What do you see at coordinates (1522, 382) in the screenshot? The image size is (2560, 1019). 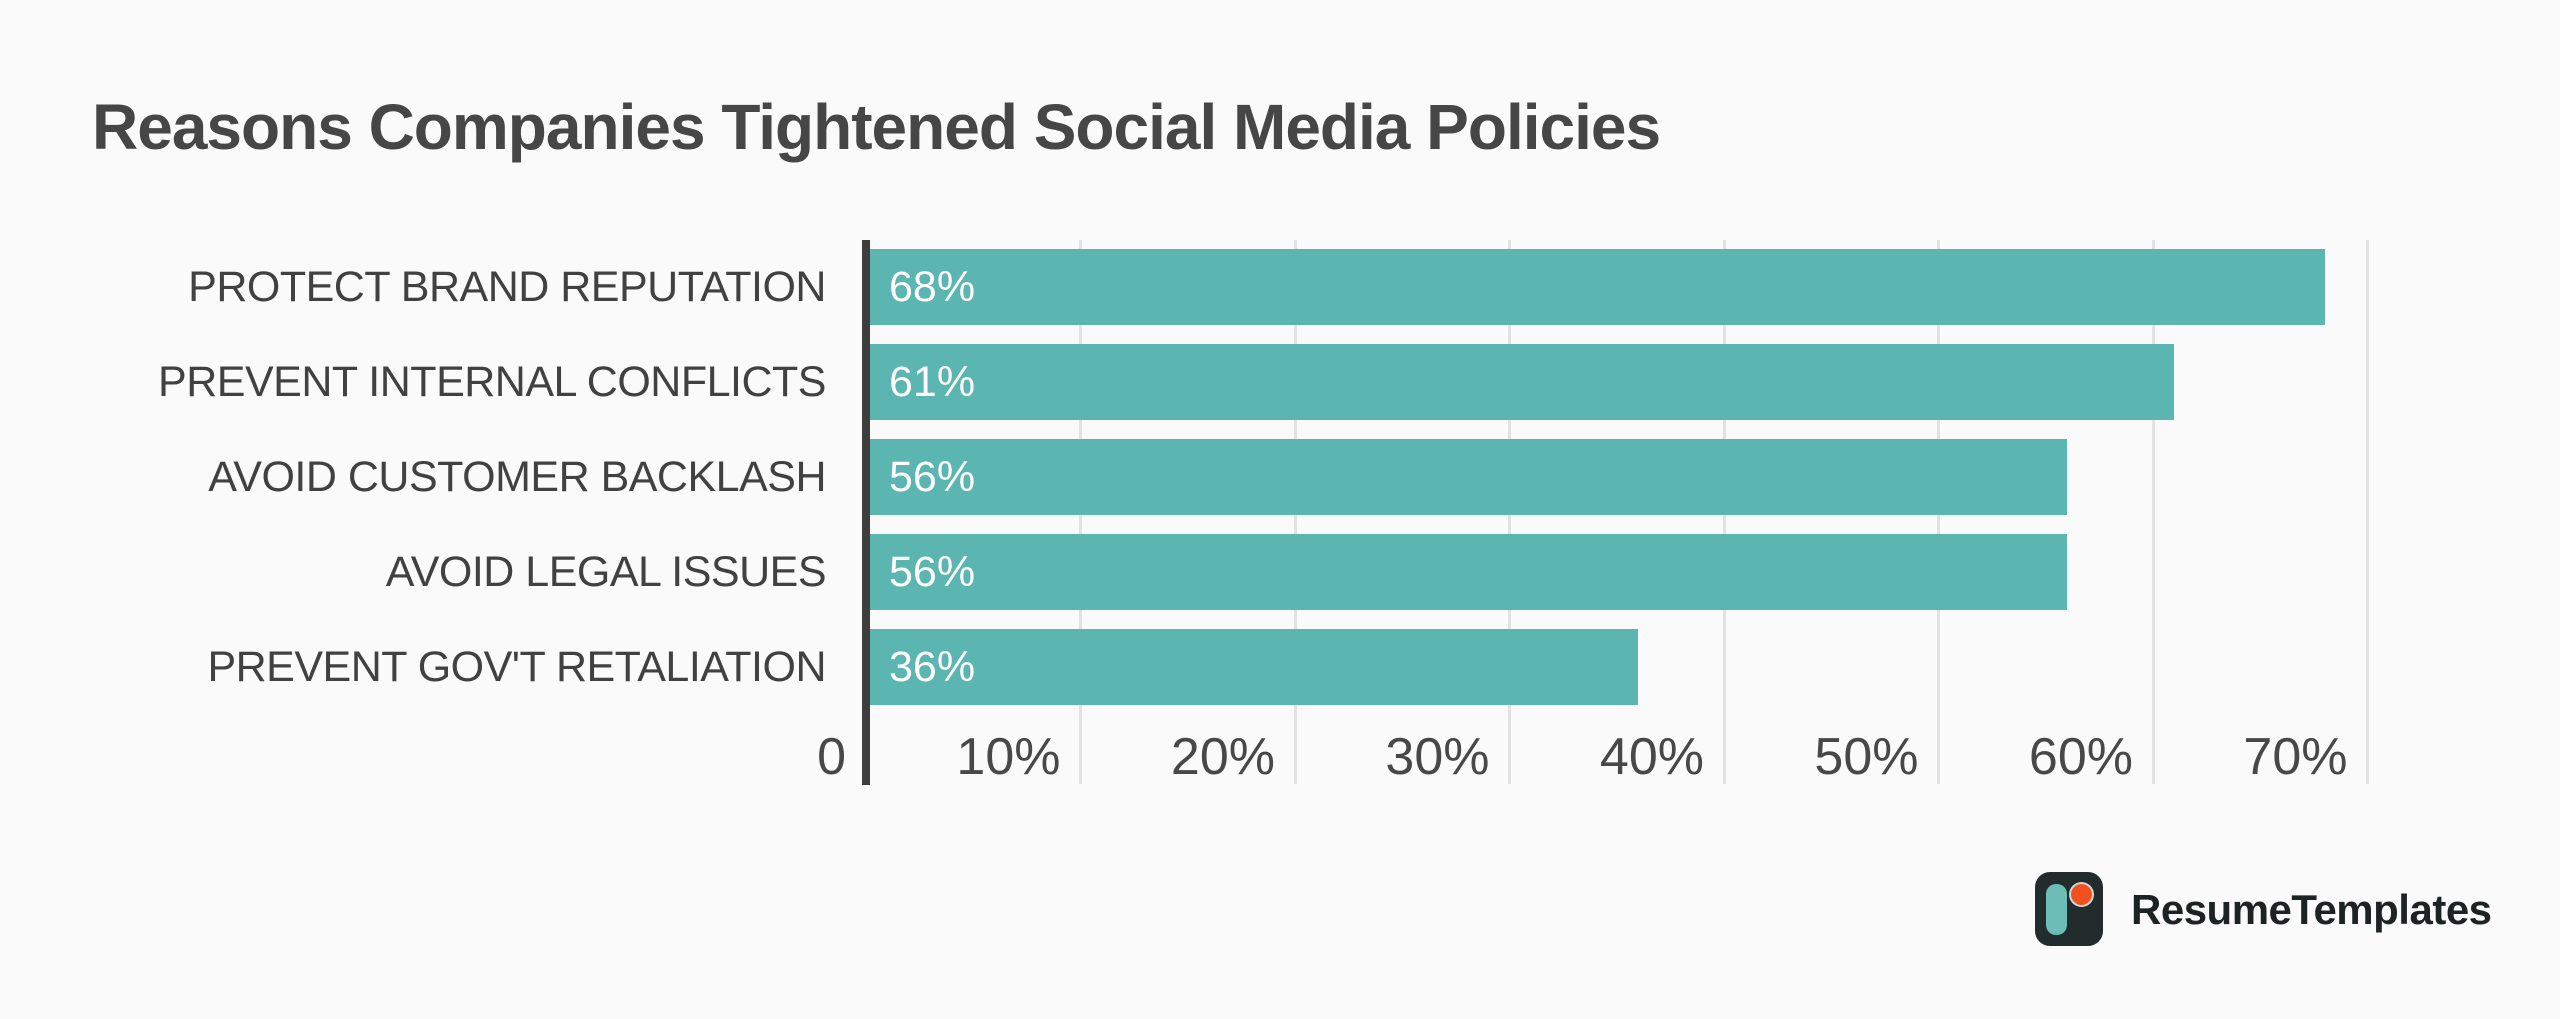 I see `bar: 61%` at bounding box center [1522, 382].